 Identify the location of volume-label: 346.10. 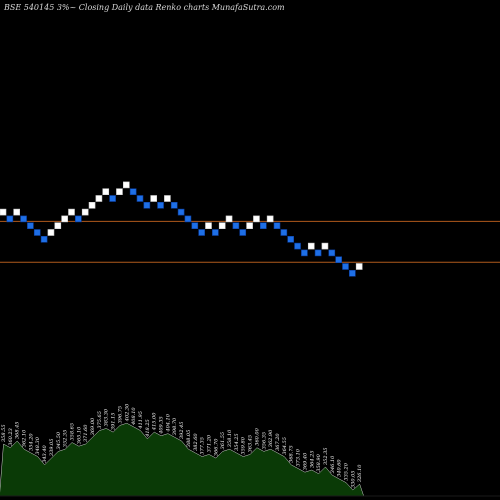
(333, 464).